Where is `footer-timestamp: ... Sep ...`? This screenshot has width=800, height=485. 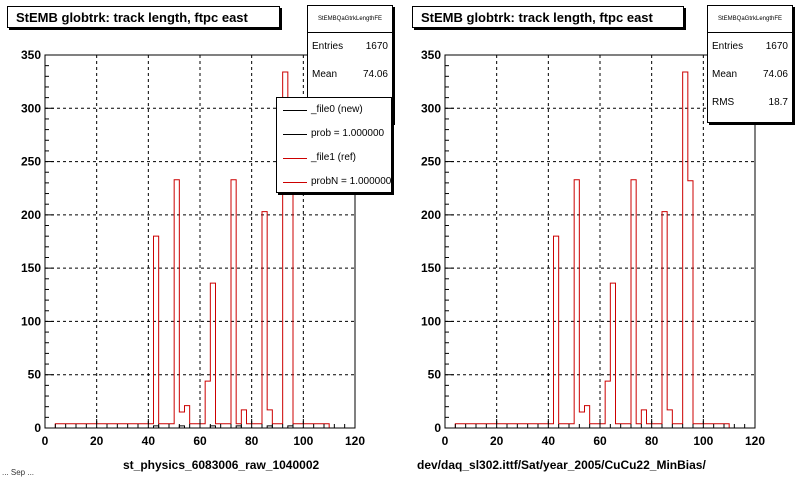
footer-timestamp: ... Sep ... is located at coordinates (18, 472).